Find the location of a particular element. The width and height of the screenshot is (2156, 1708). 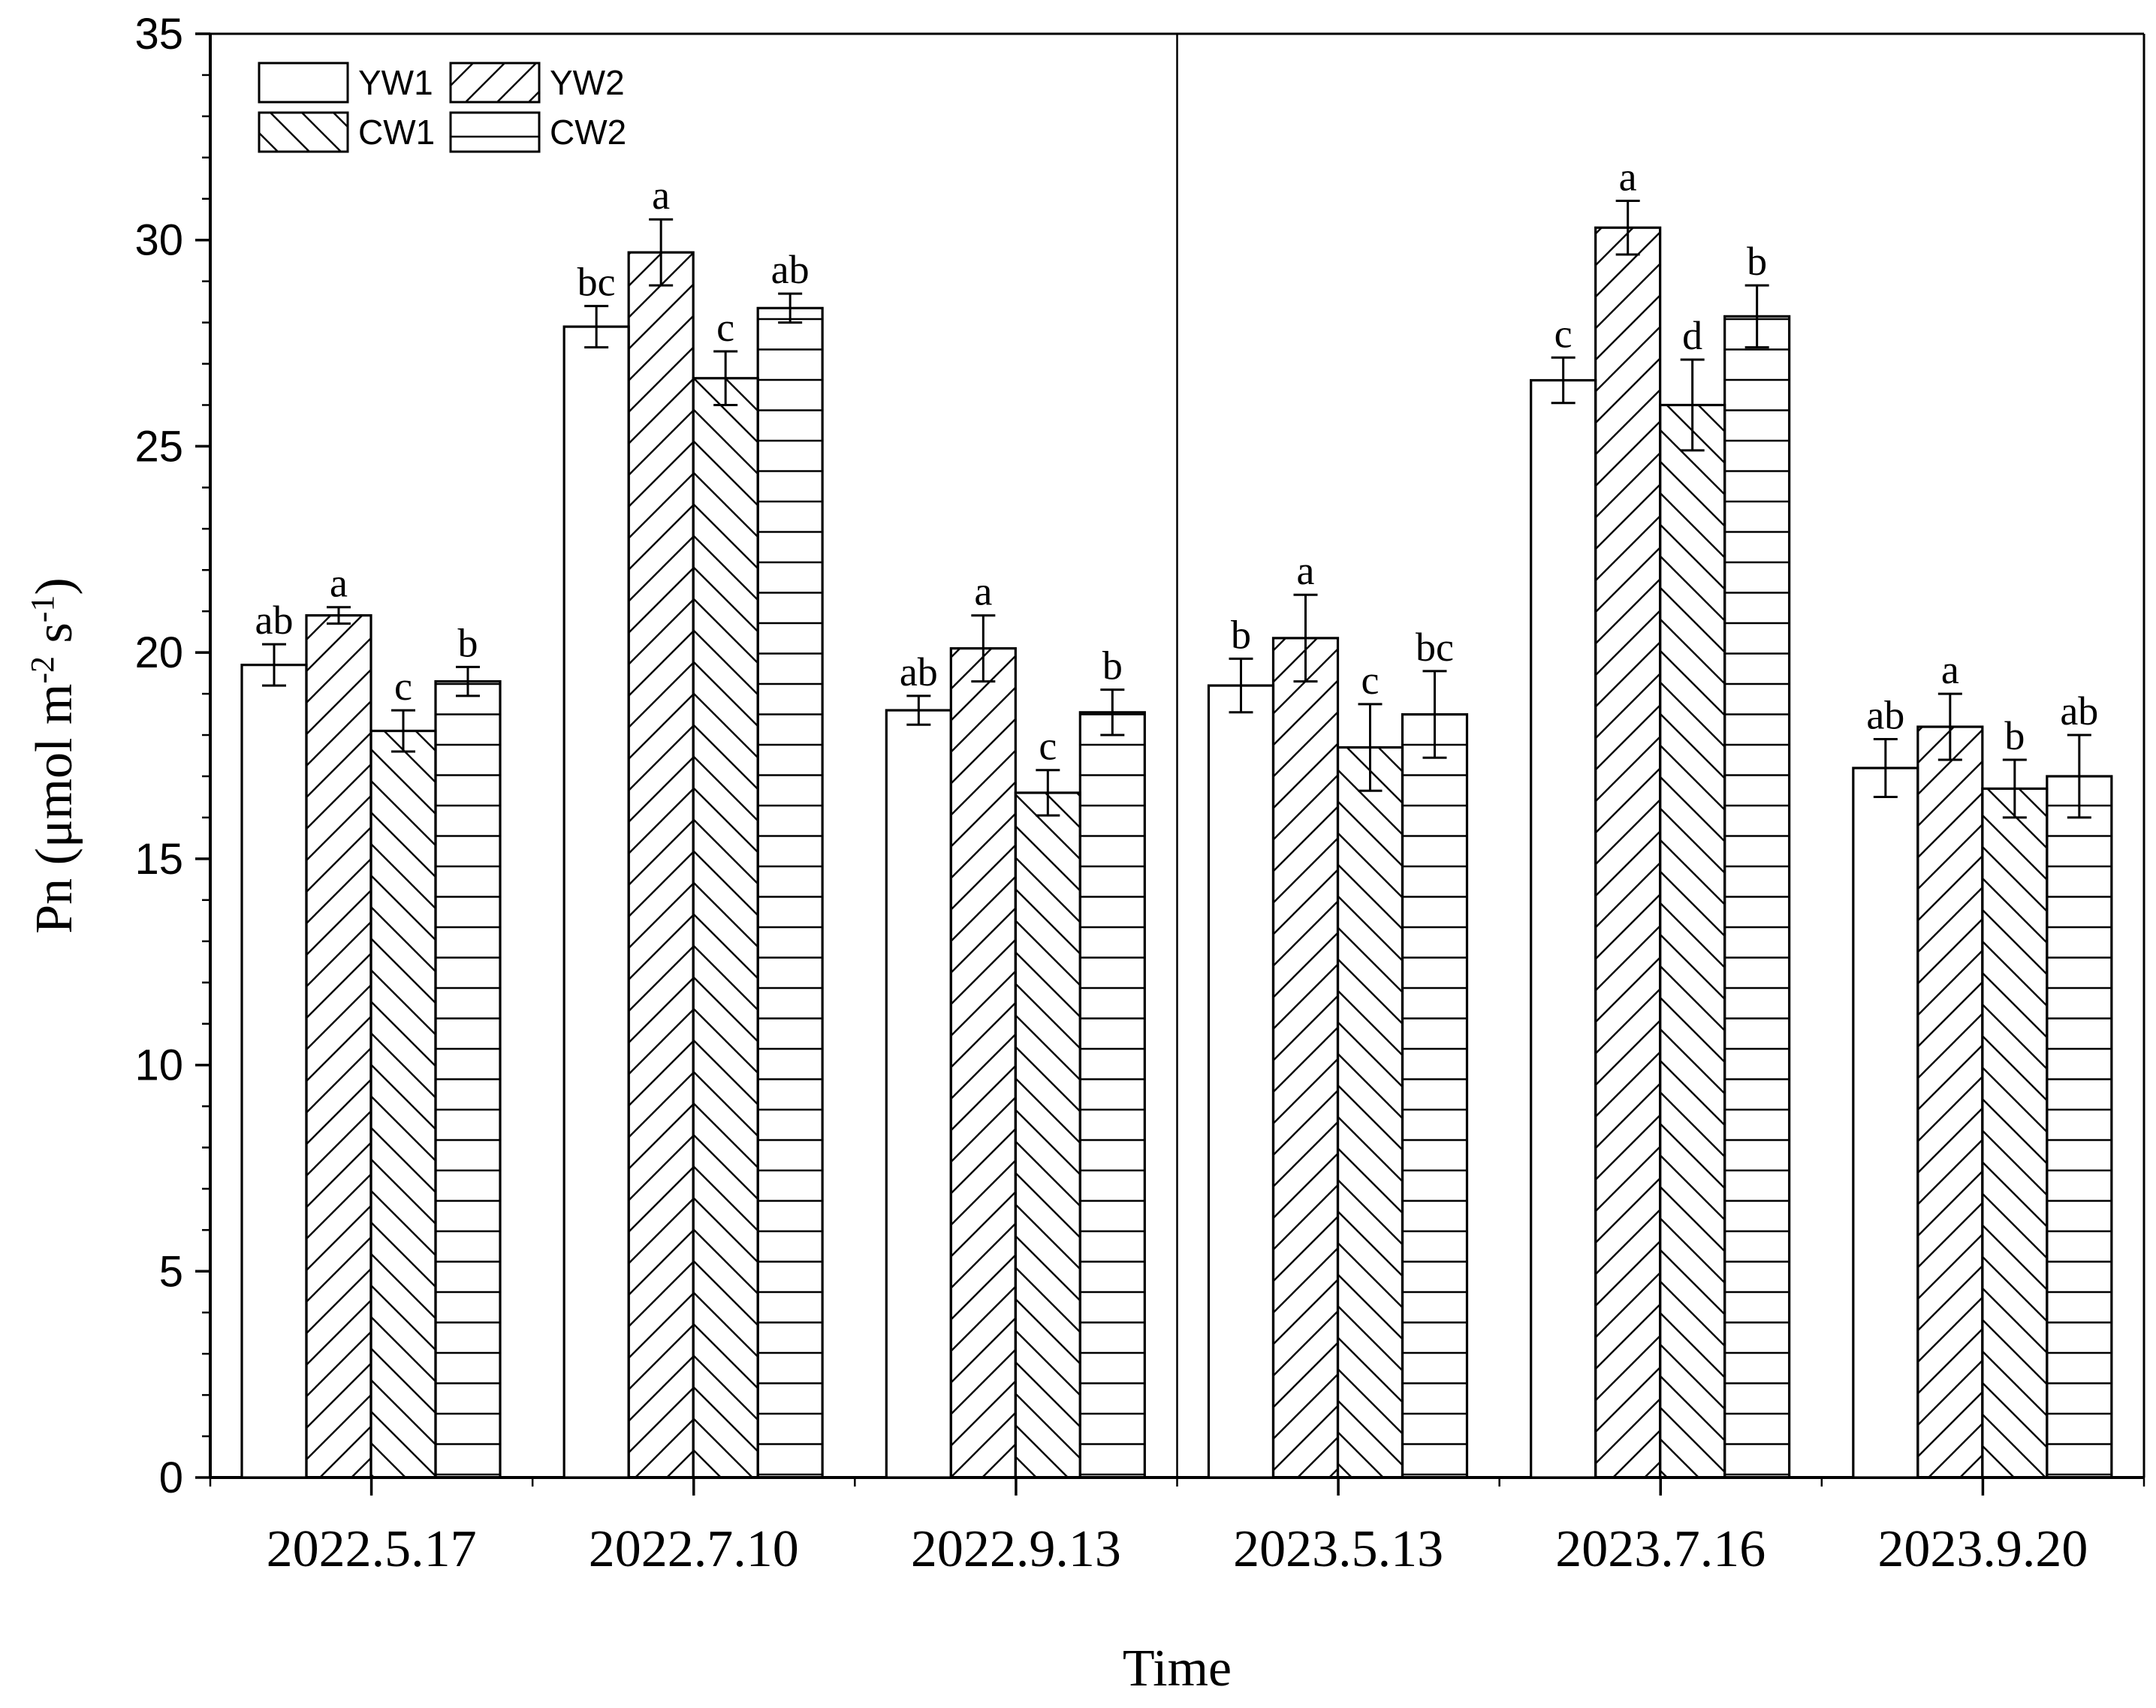

y-tick-label: 15 is located at coordinates (158, 860).